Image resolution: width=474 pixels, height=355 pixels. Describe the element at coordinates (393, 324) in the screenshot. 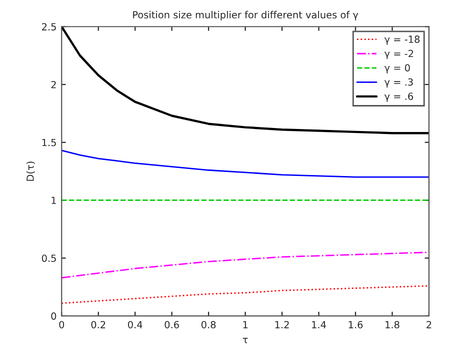

I see `x-tick-label: 1.8` at that location.